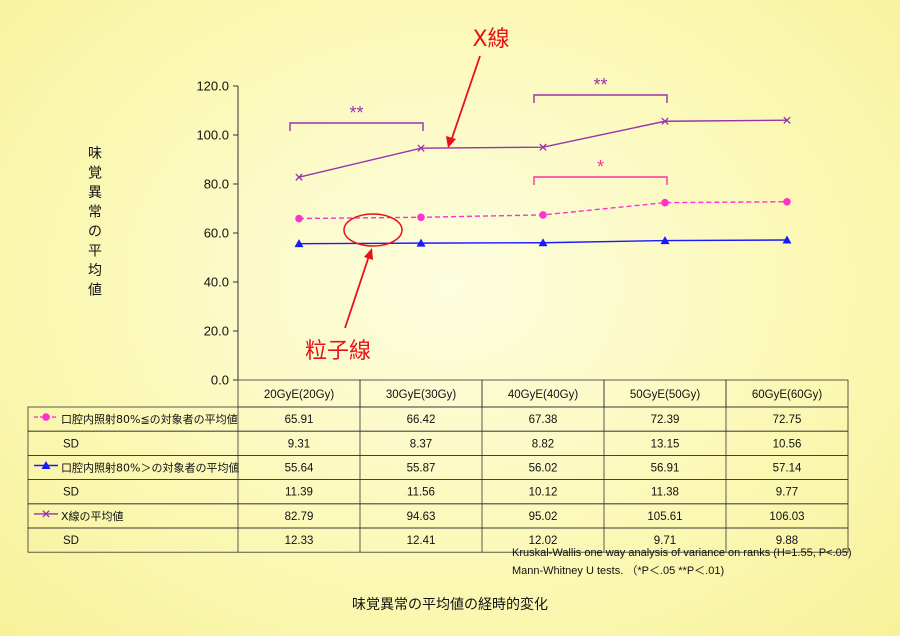 Image resolution: width=900 pixels, height=636 pixels. I want to click on mean-value: 56.02, so click(543, 469).